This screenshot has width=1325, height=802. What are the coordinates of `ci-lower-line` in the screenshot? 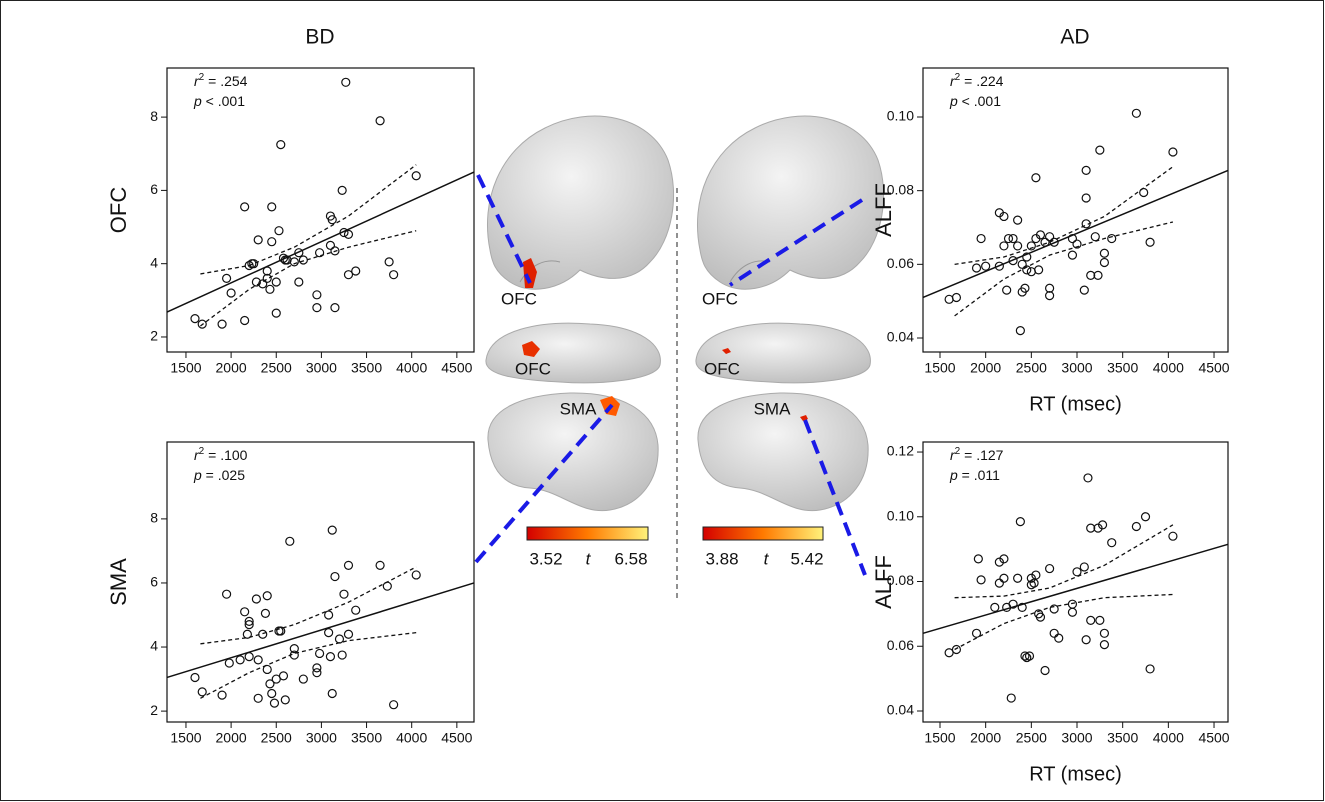 It's located at (1063, 622).